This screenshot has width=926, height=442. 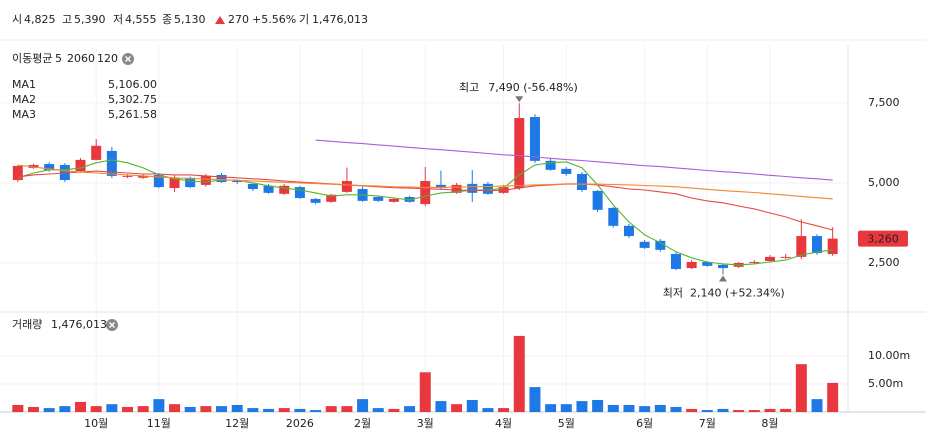 What do you see at coordinates (503, 423) in the screenshot?
I see `x-tick-label: 4월` at bounding box center [503, 423].